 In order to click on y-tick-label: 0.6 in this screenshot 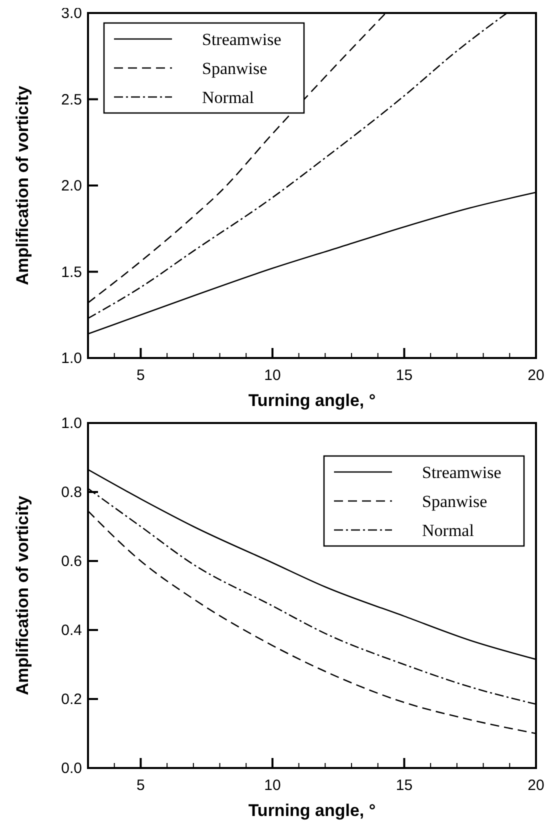, I will do `click(71, 561)`.